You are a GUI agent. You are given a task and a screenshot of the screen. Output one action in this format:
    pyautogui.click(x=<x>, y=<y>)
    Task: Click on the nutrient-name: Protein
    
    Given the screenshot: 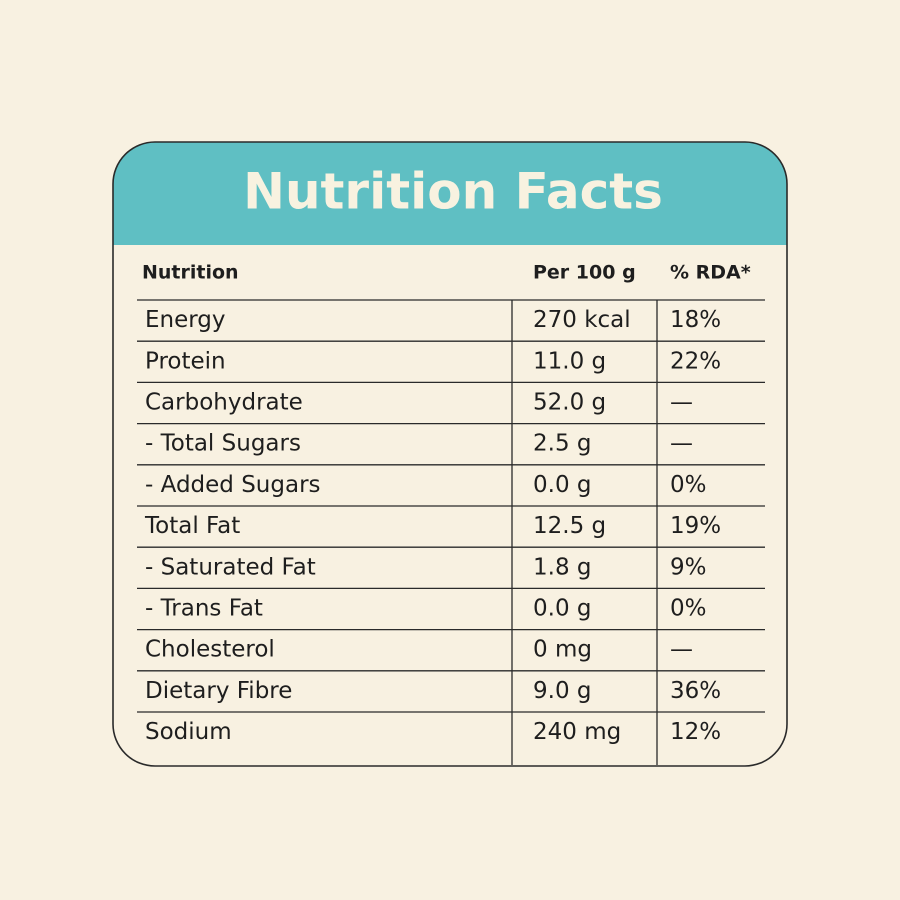 What is the action you would take?
    pyautogui.click(x=185, y=361)
    